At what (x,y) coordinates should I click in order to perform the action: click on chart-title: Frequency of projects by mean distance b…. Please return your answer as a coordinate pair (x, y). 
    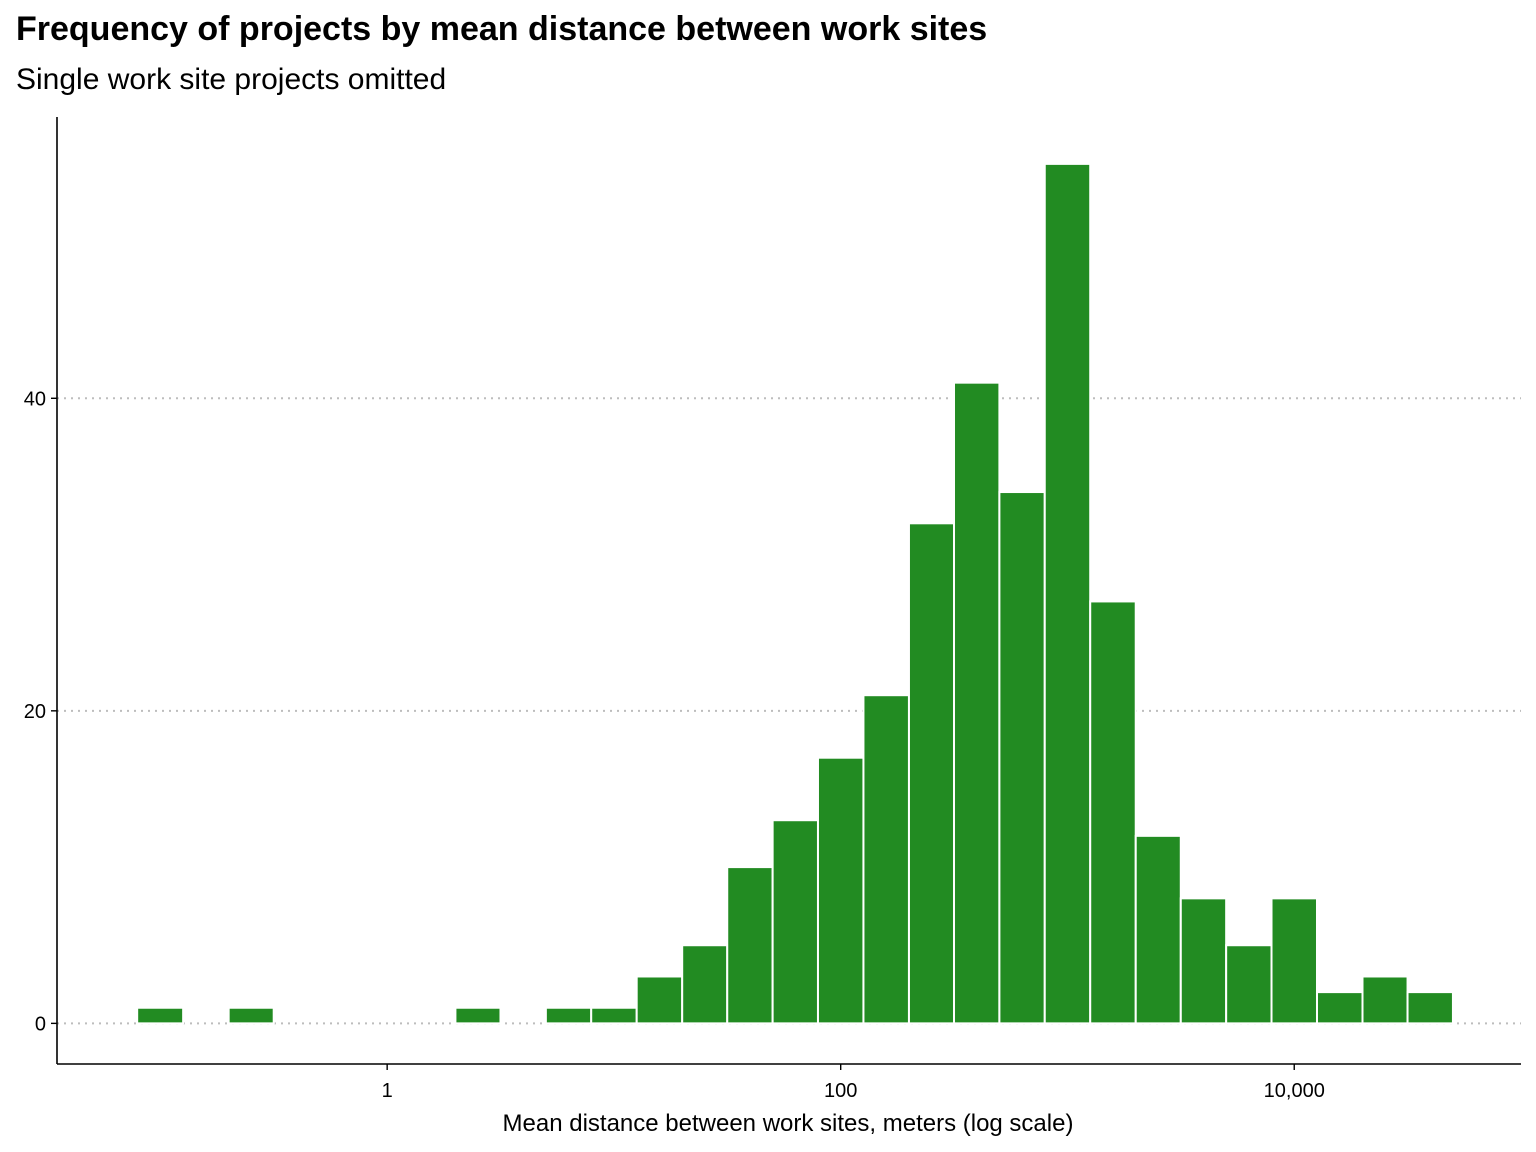
    Looking at the image, I should click on (502, 29).